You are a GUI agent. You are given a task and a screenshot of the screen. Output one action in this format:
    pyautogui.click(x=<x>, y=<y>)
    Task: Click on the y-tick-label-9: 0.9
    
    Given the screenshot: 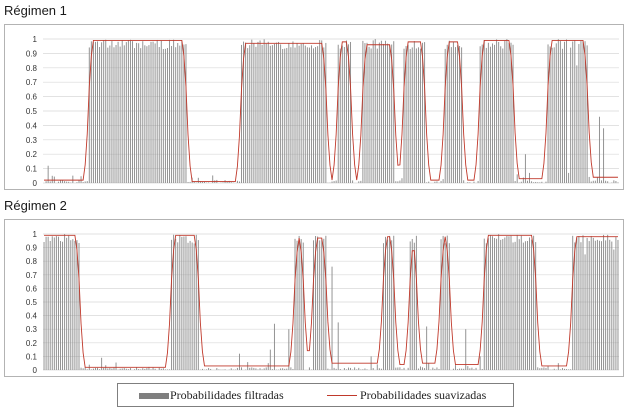 What is the action you would take?
    pyautogui.click(x=32, y=53)
    